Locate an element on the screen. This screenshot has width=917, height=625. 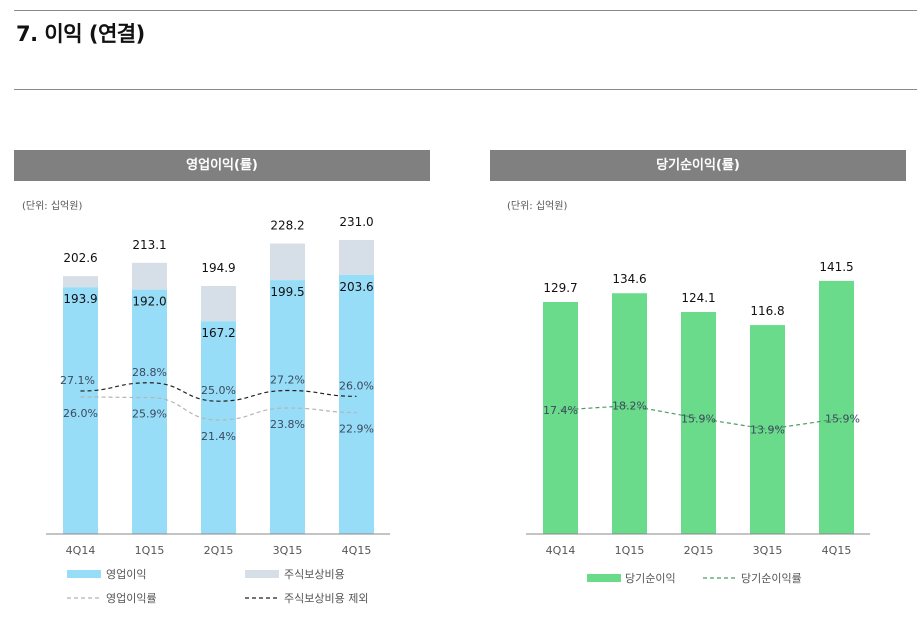
legend-swatch-operating-profit is located at coordinates (84, 574).